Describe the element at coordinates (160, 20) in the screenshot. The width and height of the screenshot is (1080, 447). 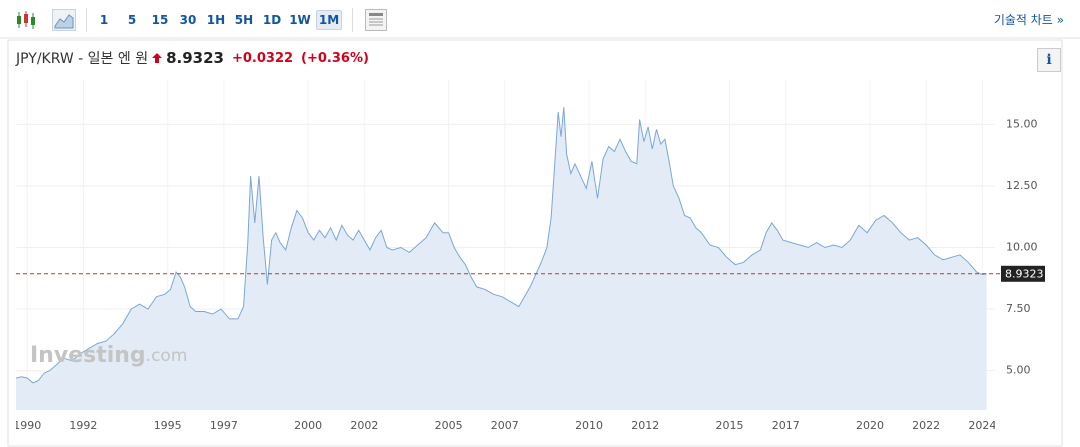
I see `interval-button: 15` at that location.